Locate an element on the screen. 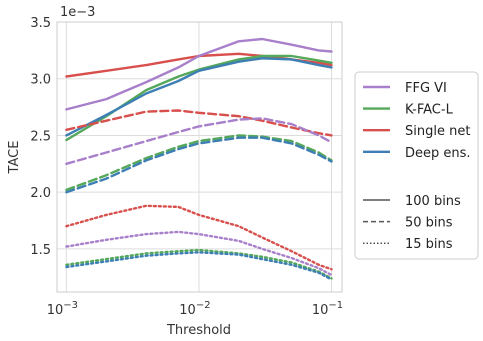 The height and width of the screenshot is (341, 483). legend-label: 50 bins is located at coordinates (429, 223).